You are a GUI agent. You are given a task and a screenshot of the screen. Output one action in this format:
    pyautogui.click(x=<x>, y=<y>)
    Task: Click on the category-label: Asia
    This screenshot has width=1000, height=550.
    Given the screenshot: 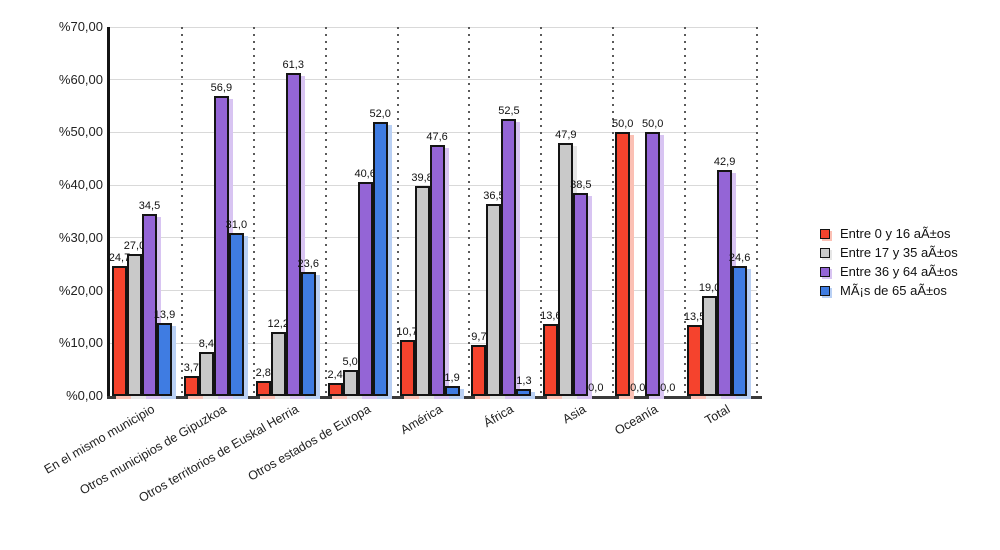 What is the action you would take?
    pyautogui.click(x=574, y=414)
    